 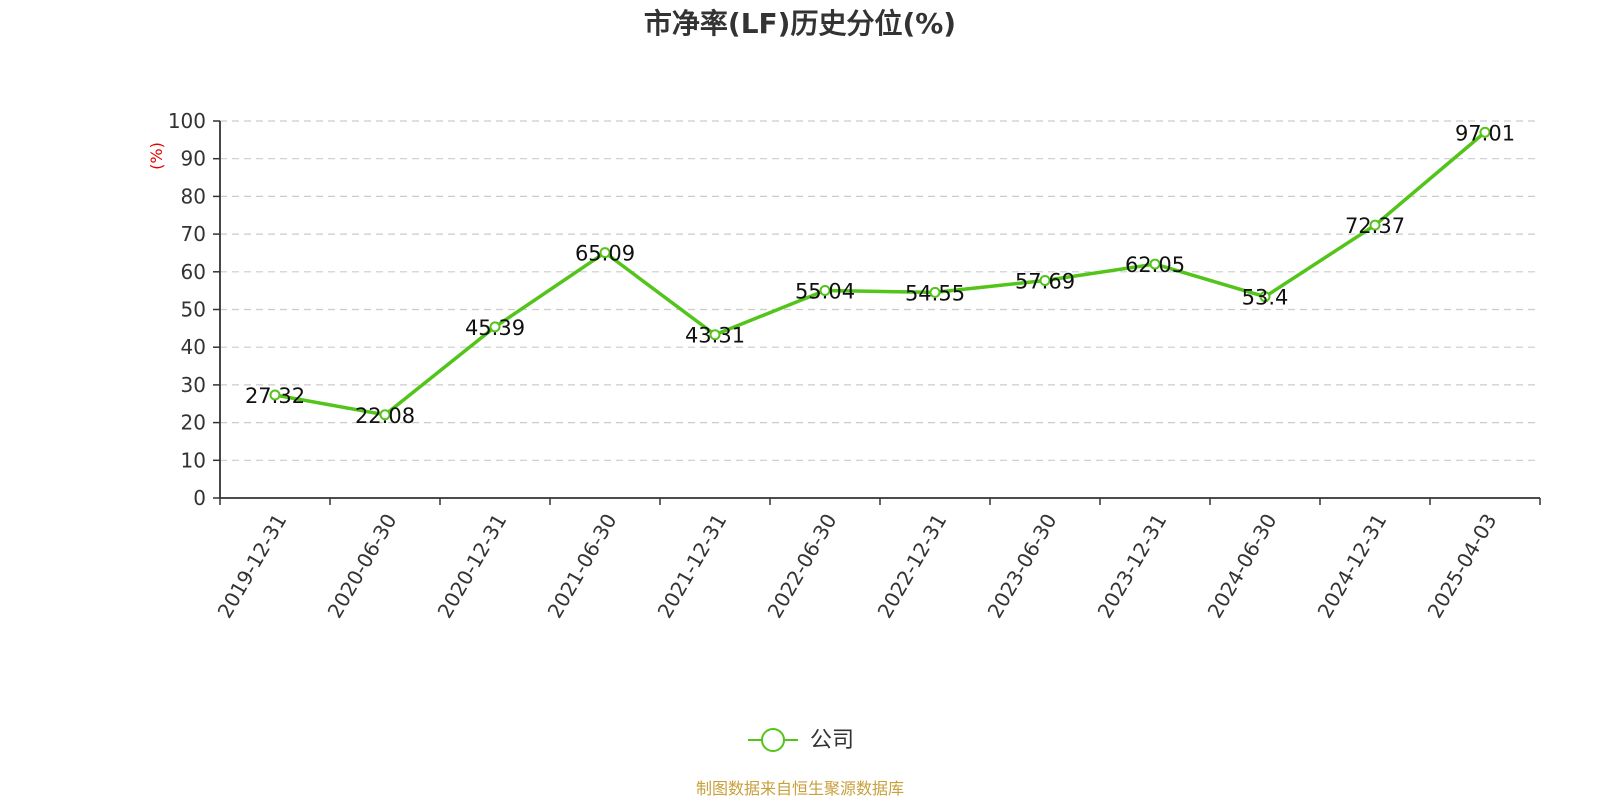 What do you see at coordinates (1352, 566) in the screenshot?
I see `x-tick-label: 2024-12-31` at bounding box center [1352, 566].